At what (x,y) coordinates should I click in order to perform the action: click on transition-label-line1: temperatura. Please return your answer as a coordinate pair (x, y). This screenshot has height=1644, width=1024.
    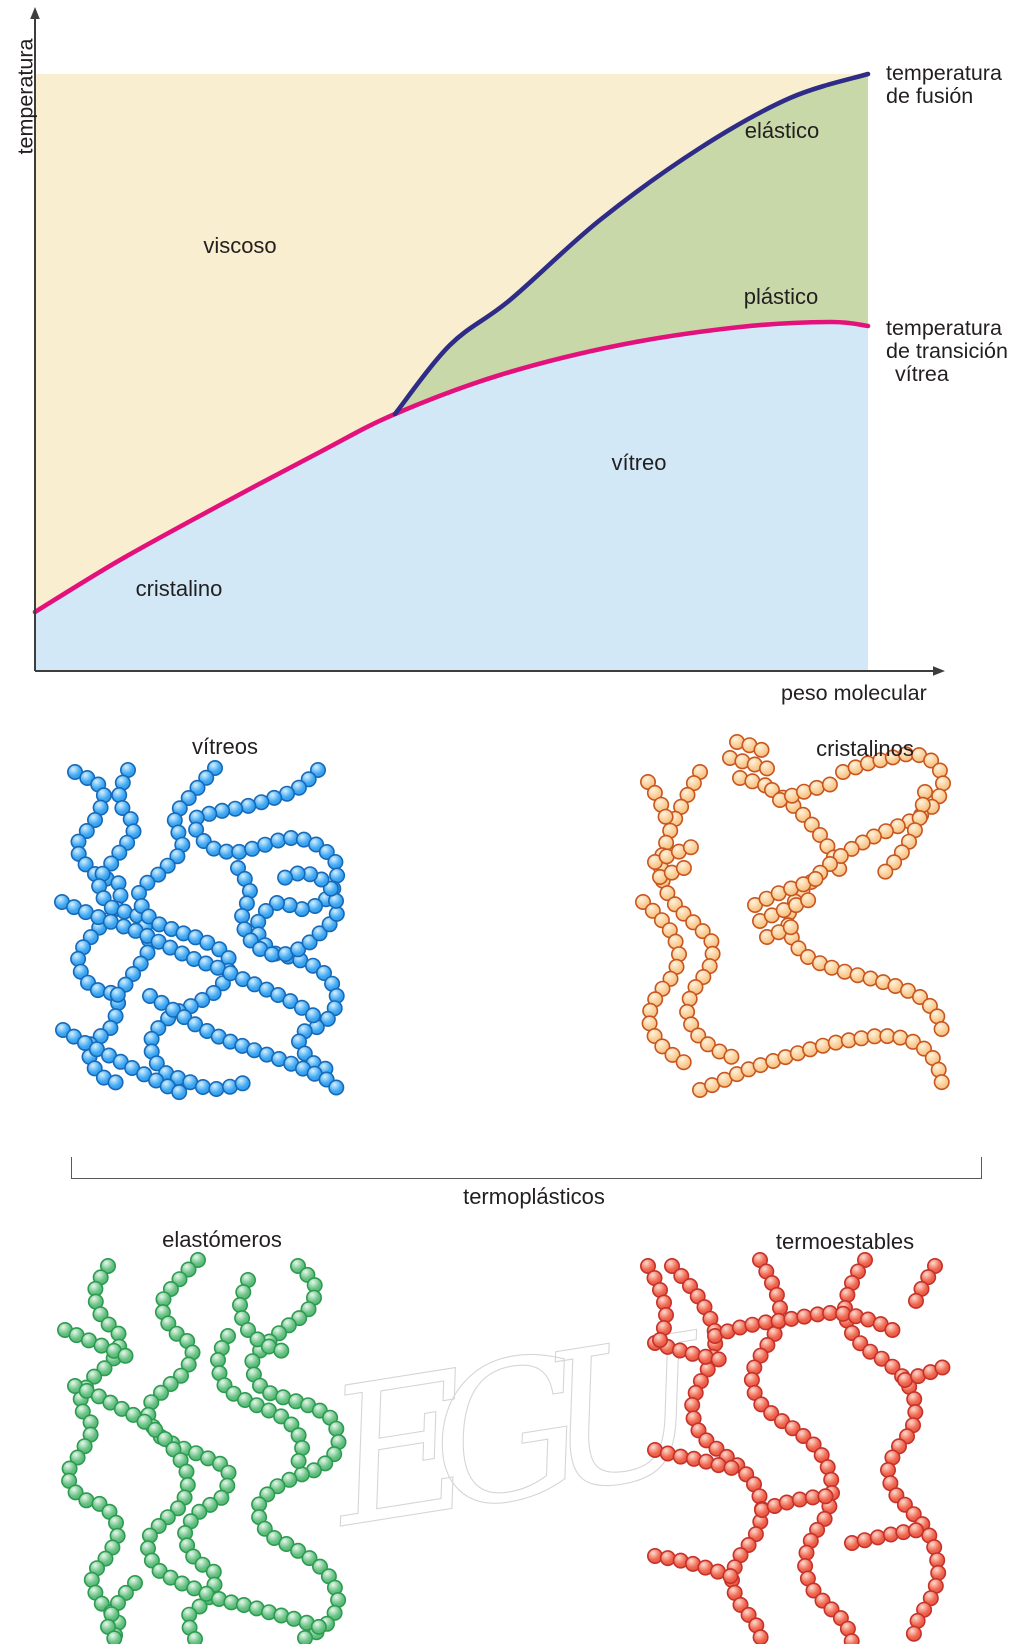
    Looking at the image, I should click on (944, 328).